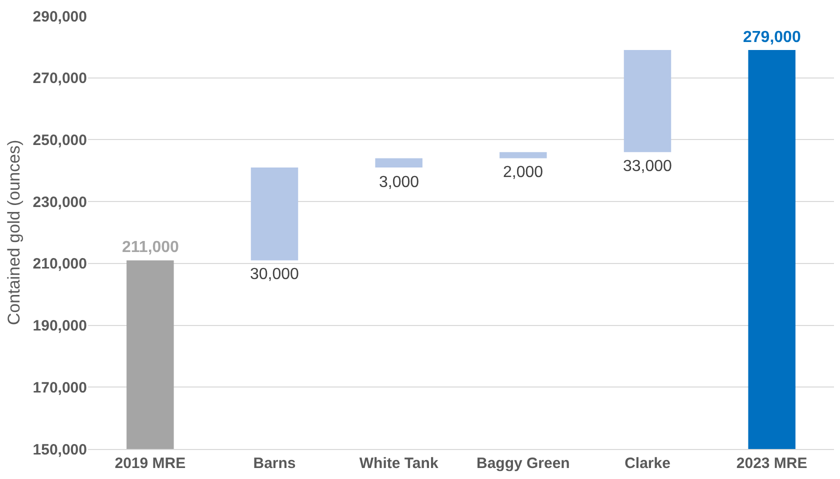 This screenshot has height=479, width=840. What do you see at coordinates (59, 17) in the screenshot?
I see `y-tick-label: 290,000` at bounding box center [59, 17].